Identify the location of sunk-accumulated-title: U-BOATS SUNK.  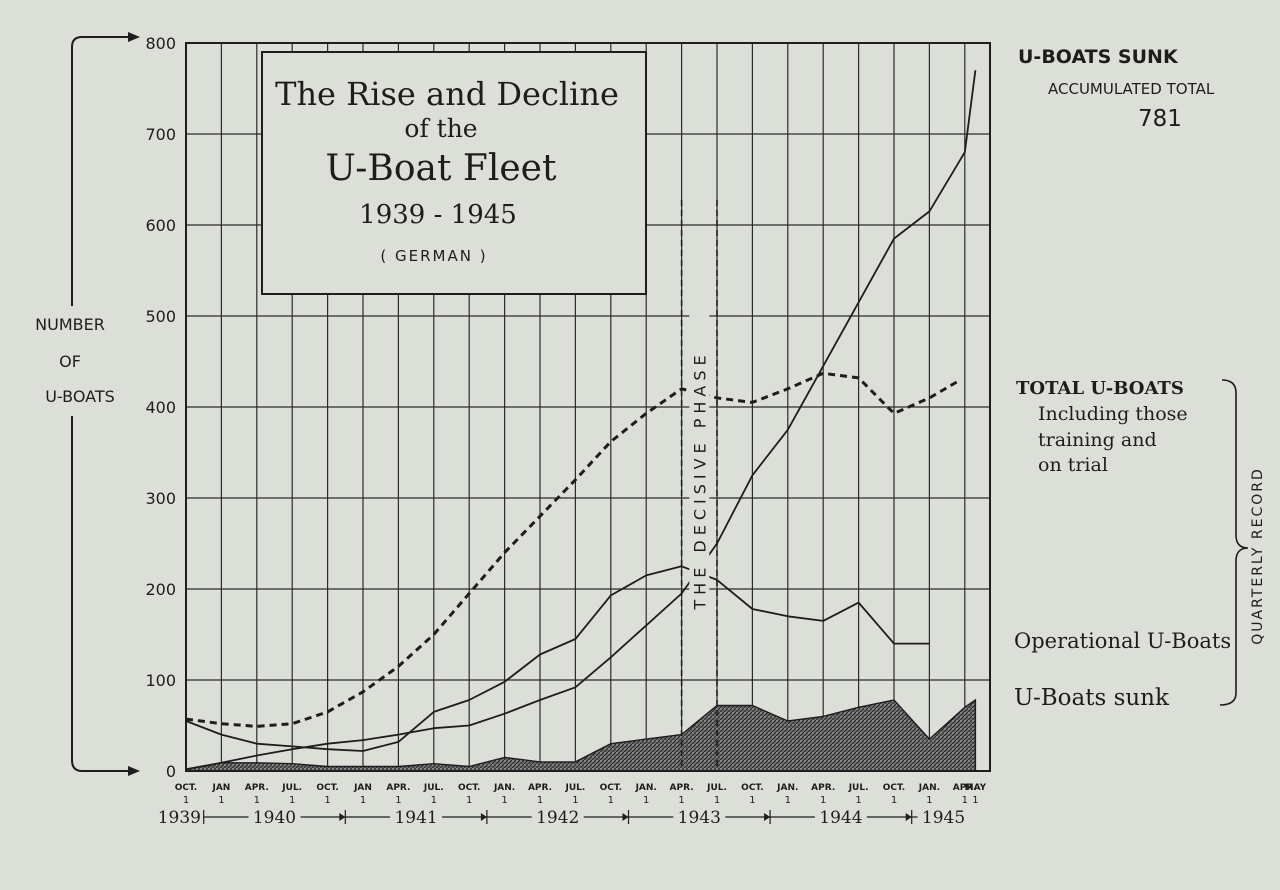
(1098, 57).